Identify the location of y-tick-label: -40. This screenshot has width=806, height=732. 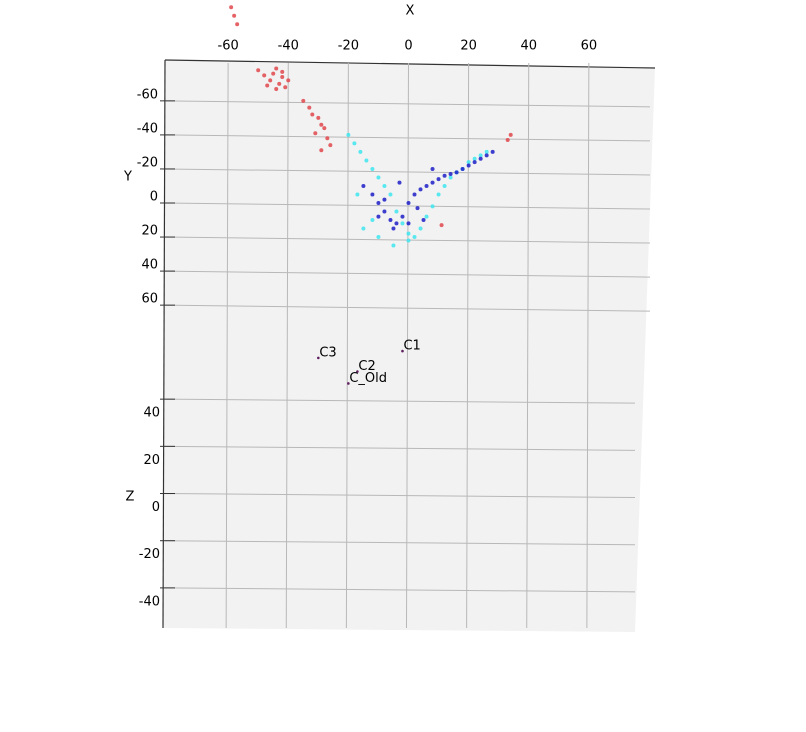
(147, 128).